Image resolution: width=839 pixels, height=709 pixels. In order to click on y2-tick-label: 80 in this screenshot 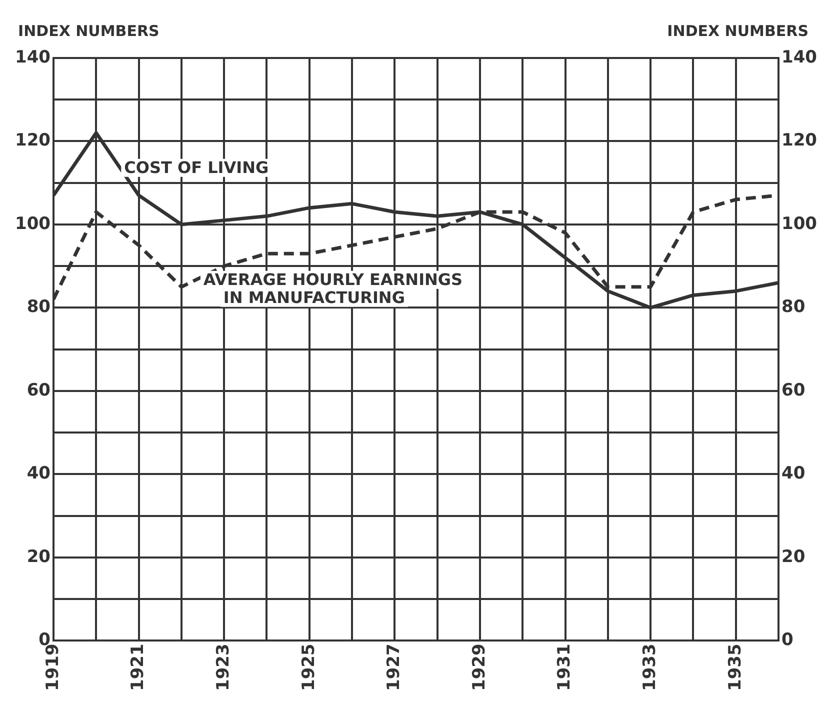, I will do `click(794, 307)`.